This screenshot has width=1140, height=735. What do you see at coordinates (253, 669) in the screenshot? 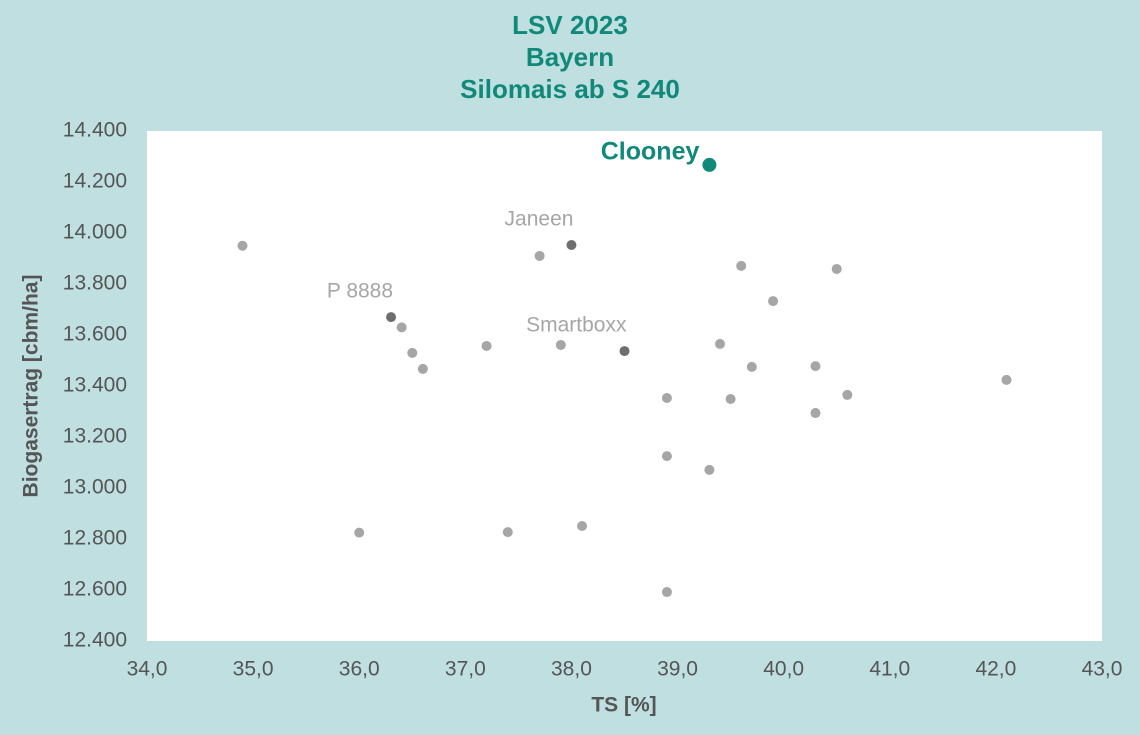
I see `x-tick-label: 35,0` at bounding box center [253, 669].